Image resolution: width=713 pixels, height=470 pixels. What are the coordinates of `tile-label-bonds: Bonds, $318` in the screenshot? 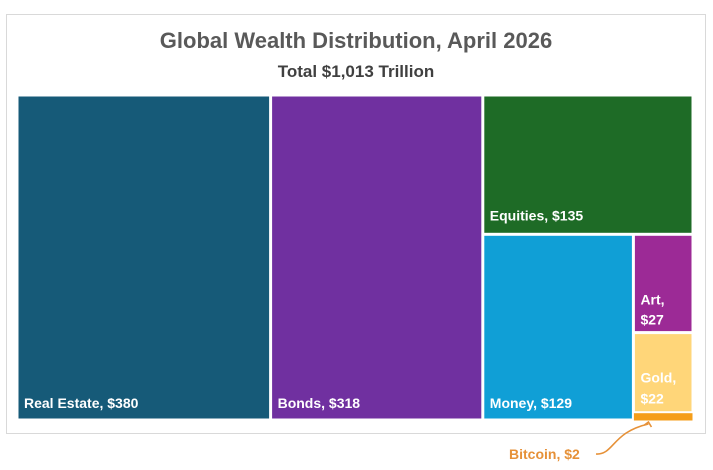 It's located at (319, 403).